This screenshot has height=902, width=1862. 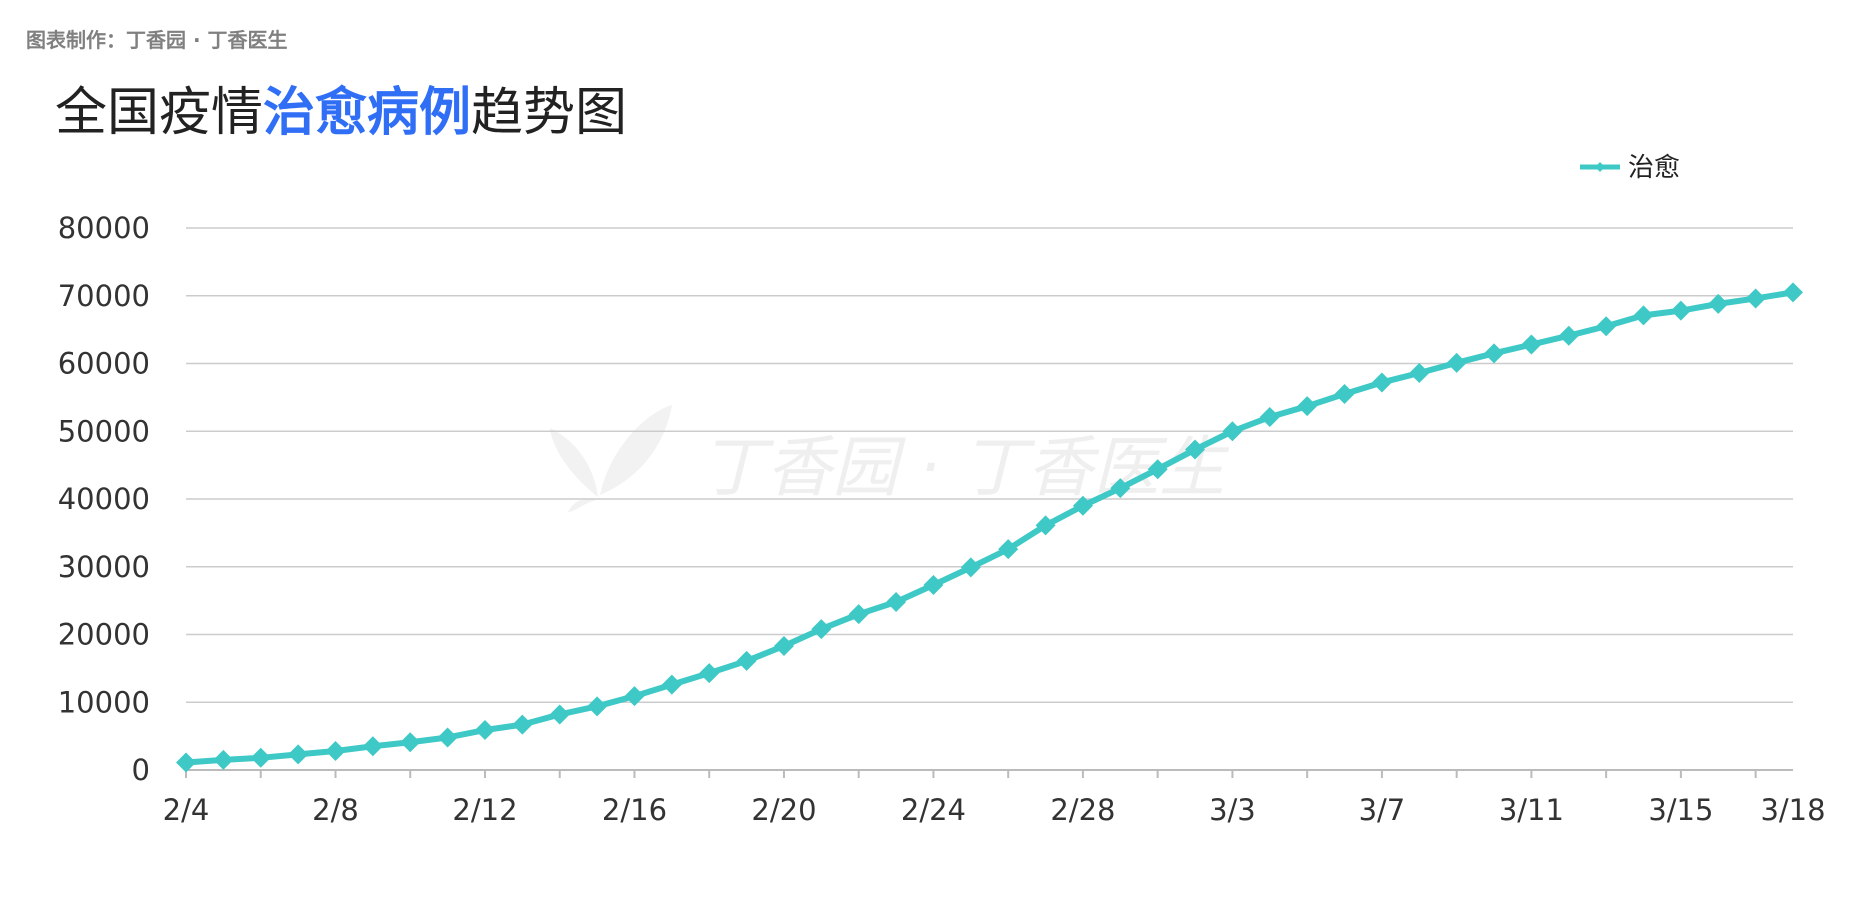 I want to click on y-tick-label-7: 70000, so click(x=104, y=296).